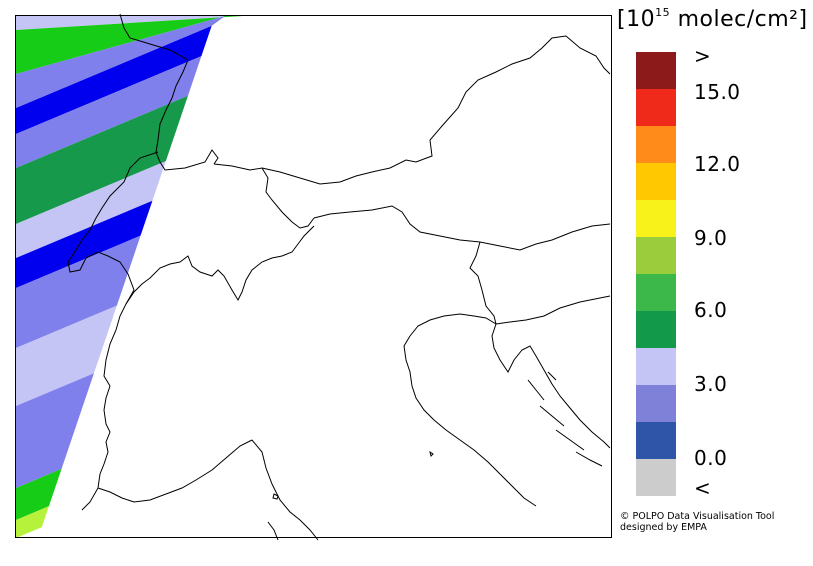  I want to click on border-rhine, so click(169, 92).